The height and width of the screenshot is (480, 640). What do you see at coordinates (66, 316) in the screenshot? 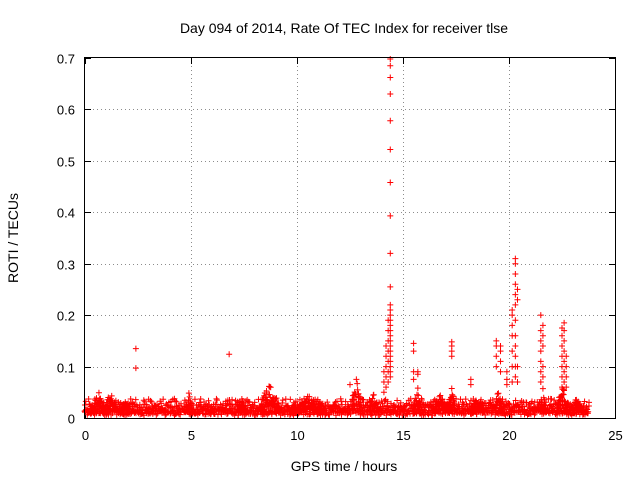
I see `y-tick-label: 0.2` at bounding box center [66, 316].